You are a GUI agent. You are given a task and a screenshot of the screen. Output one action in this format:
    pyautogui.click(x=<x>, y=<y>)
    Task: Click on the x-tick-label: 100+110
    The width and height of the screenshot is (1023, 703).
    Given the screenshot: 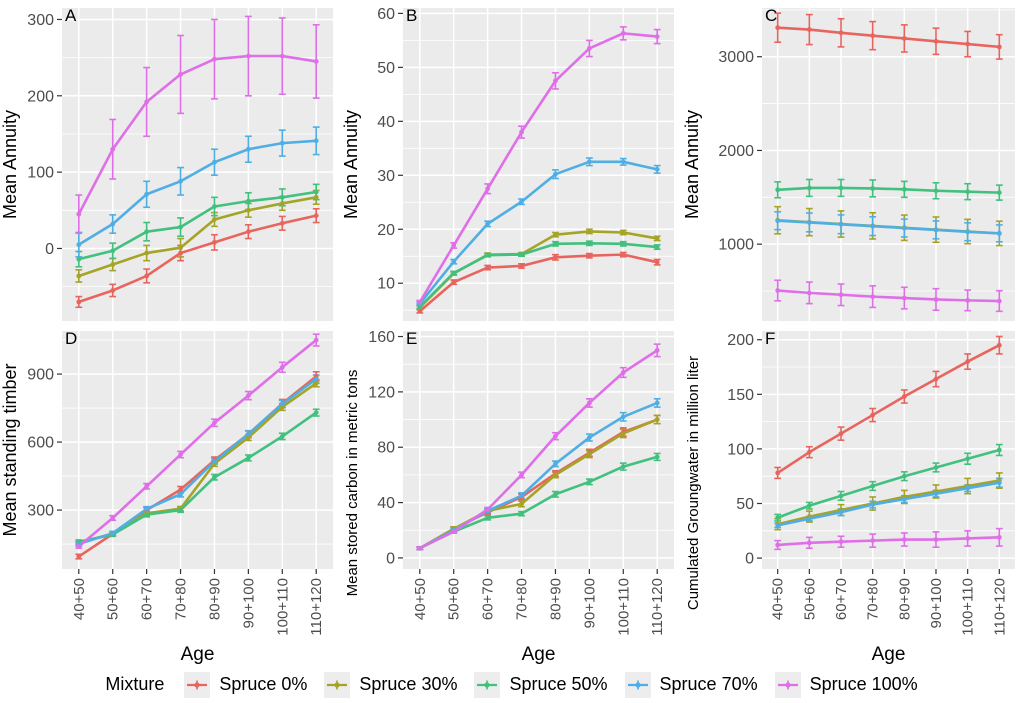 What is the action you would take?
    pyautogui.click(x=282, y=607)
    